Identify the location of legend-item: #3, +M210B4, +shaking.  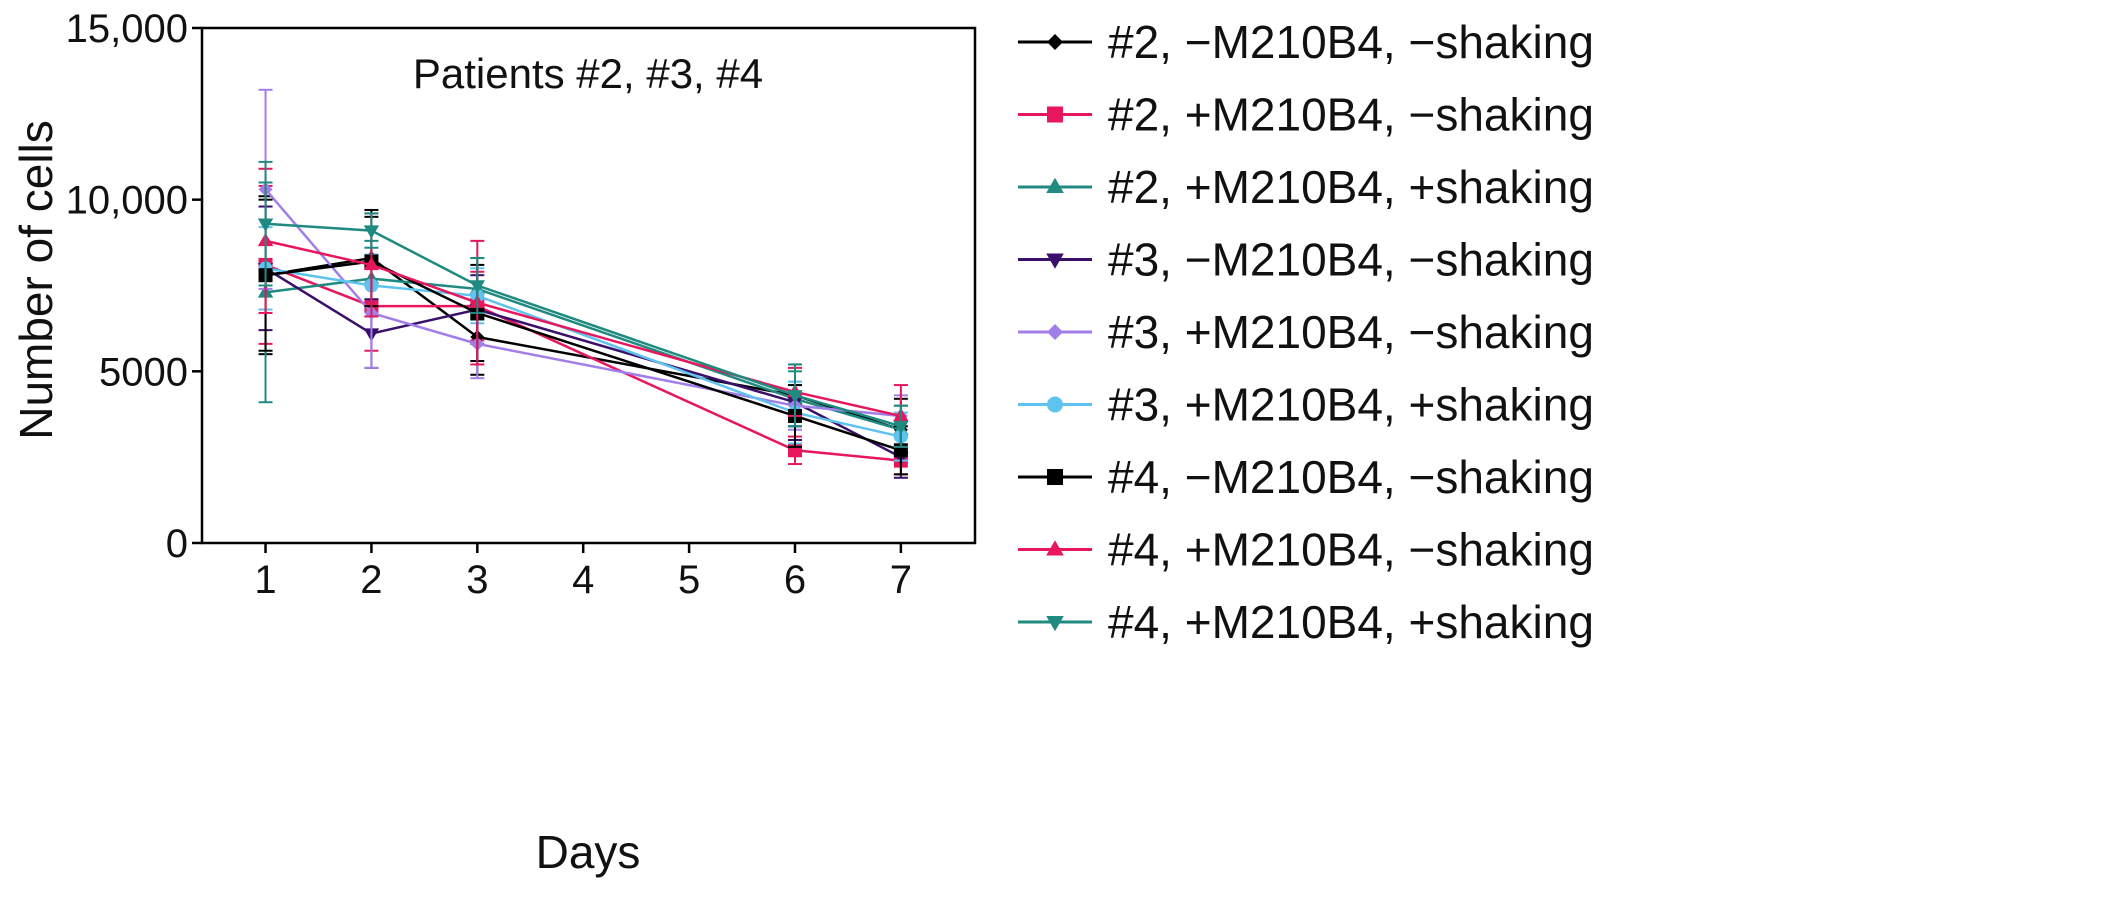
(1306, 405).